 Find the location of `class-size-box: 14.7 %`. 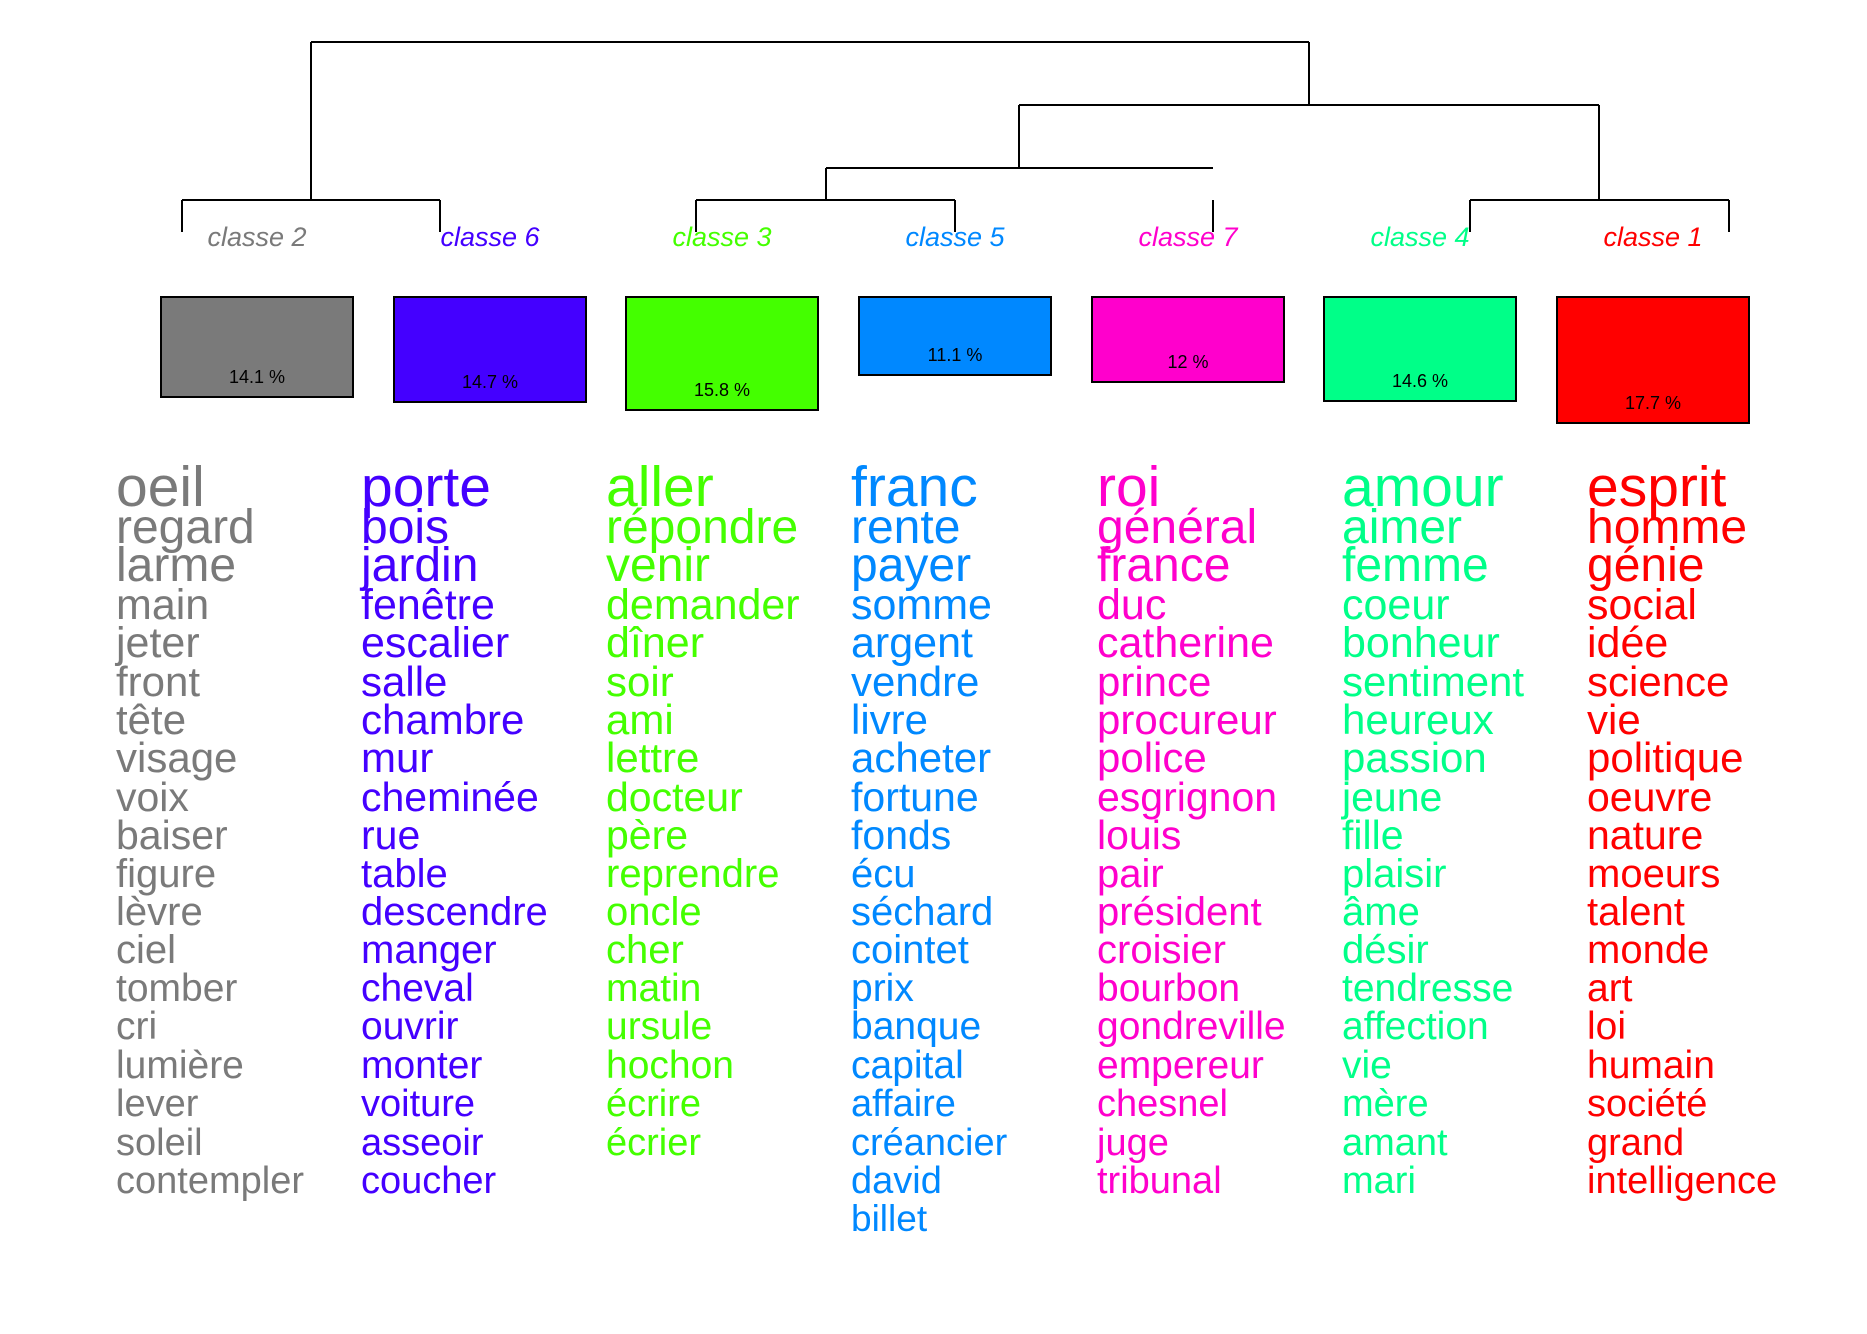

class-size-box: 14.7 % is located at coordinates (490, 349).